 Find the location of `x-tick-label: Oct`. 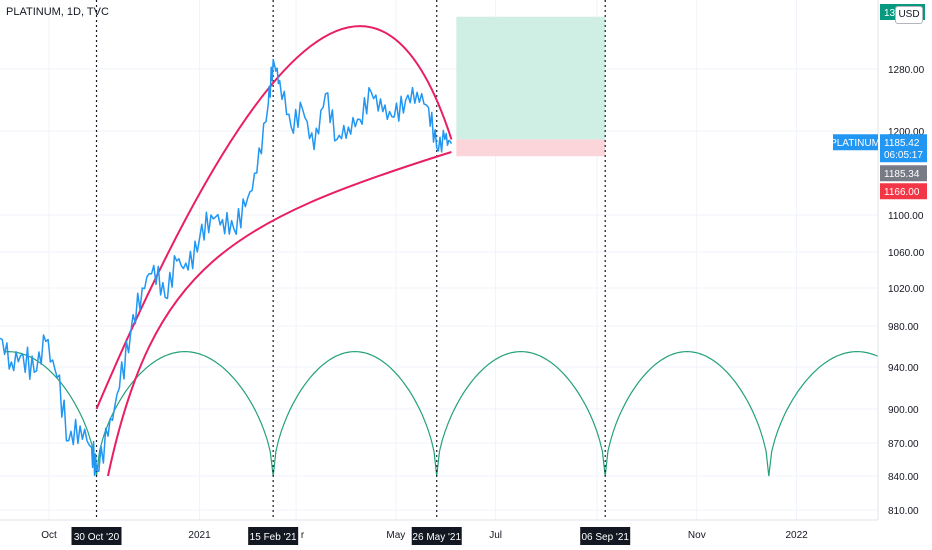

x-tick-label: Oct is located at coordinates (49, 535).